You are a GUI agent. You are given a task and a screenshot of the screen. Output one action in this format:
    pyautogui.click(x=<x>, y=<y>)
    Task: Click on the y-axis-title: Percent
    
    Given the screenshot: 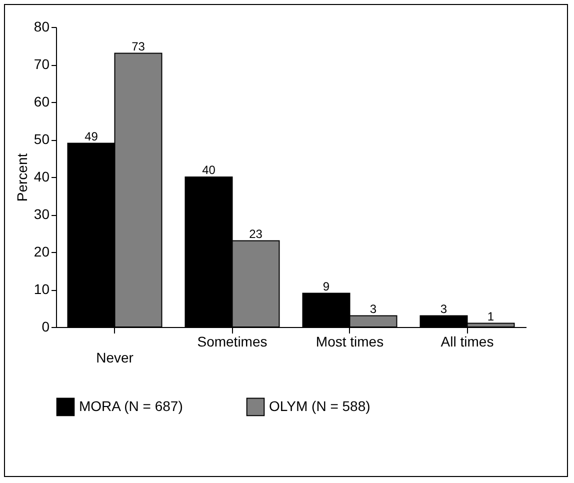 What is the action you would take?
    pyautogui.click(x=22, y=177)
    